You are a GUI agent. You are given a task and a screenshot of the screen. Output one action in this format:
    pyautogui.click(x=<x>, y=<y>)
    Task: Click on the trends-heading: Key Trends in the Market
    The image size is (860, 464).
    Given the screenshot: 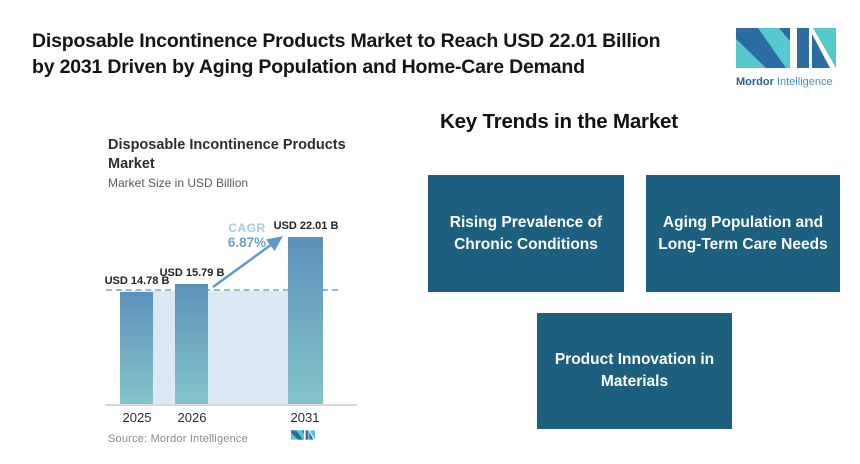 What is the action you would take?
    pyautogui.click(x=559, y=121)
    